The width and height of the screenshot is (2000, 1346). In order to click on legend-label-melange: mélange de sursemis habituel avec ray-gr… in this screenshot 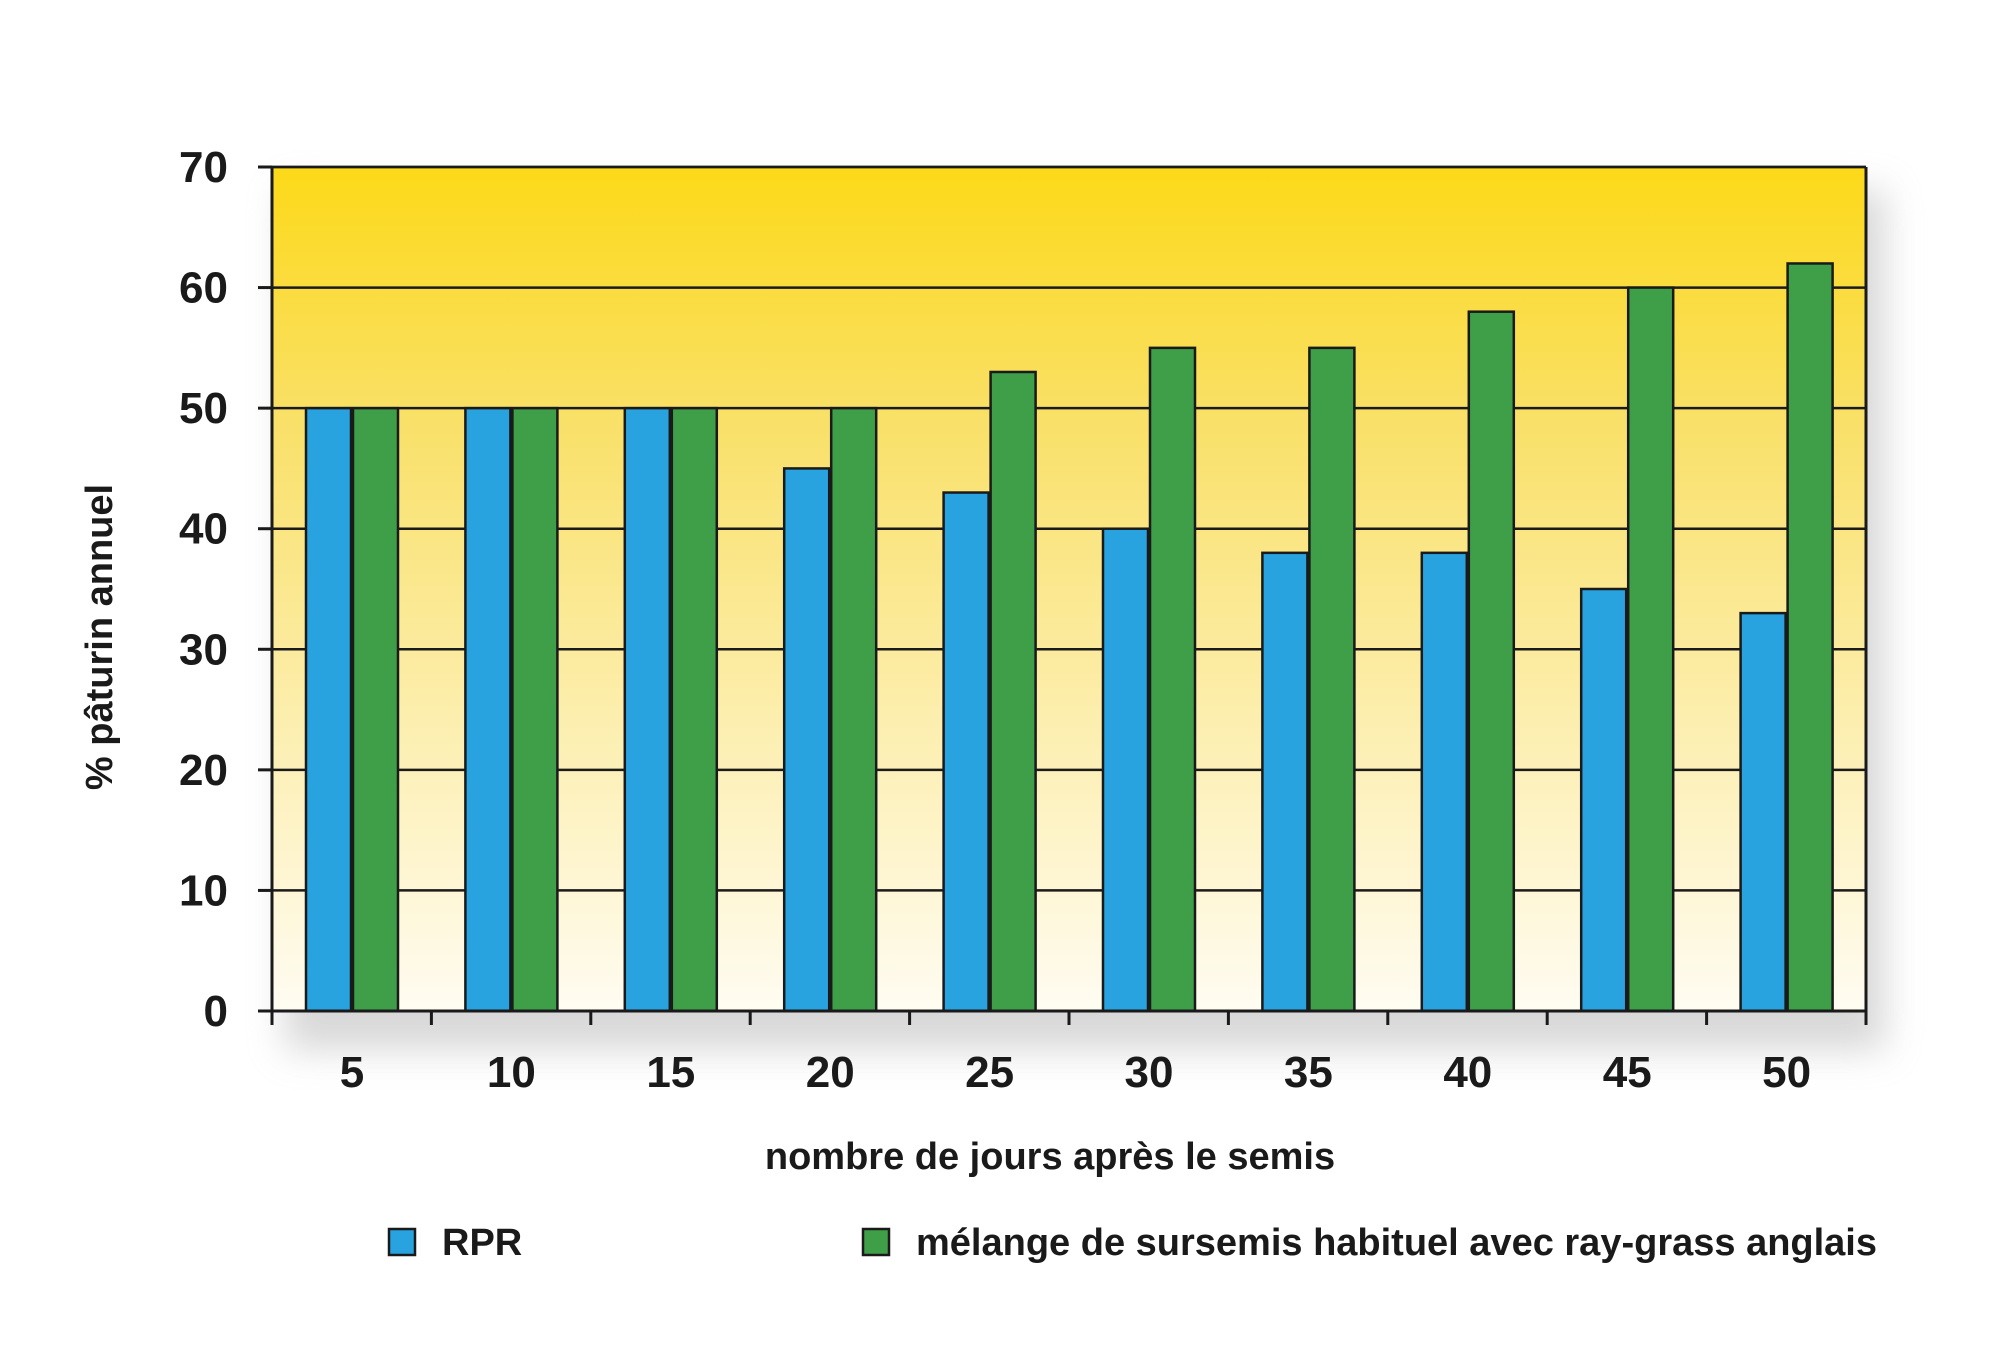, I will do `click(1396, 1243)`.